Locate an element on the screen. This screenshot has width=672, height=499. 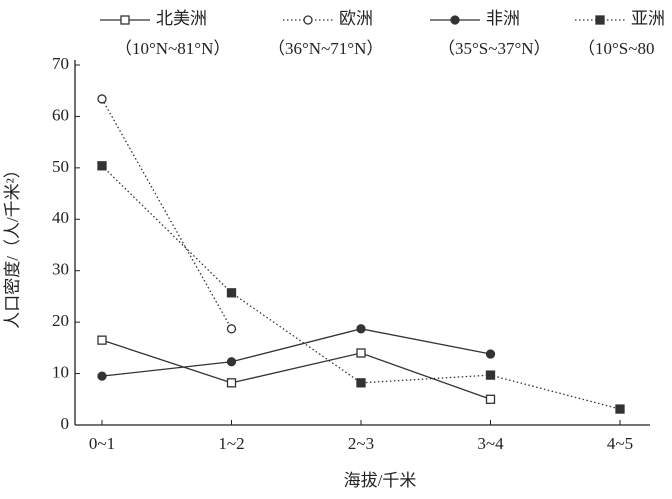
y-tick-label: 30 is located at coordinates (60, 269).